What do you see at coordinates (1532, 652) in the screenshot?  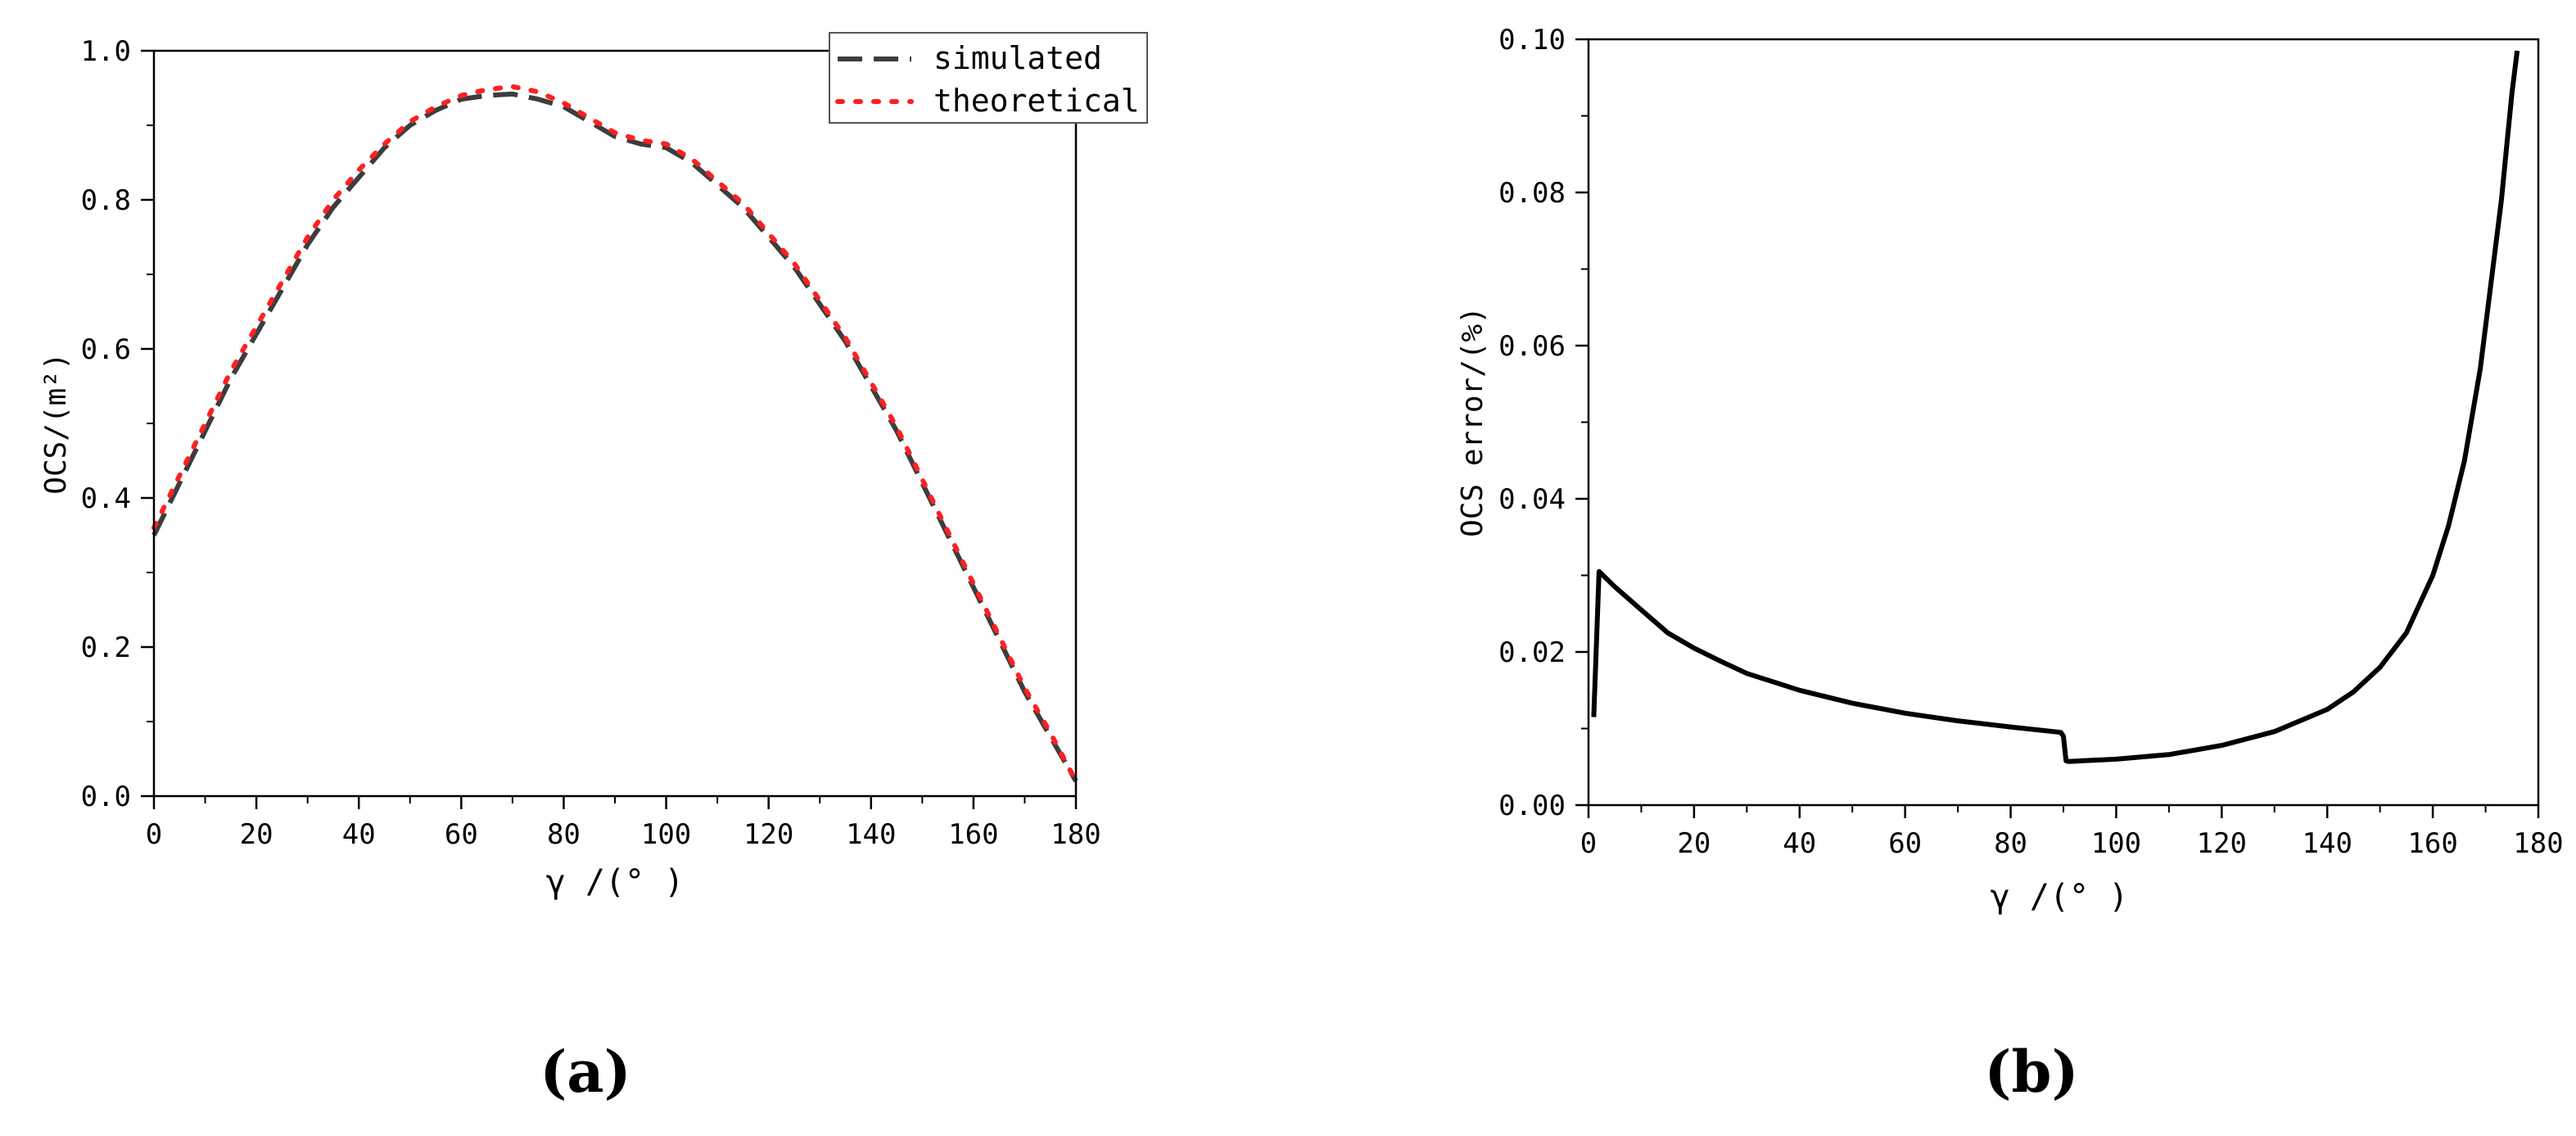 I see `y-tick-label: 0.02` at bounding box center [1532, 652].